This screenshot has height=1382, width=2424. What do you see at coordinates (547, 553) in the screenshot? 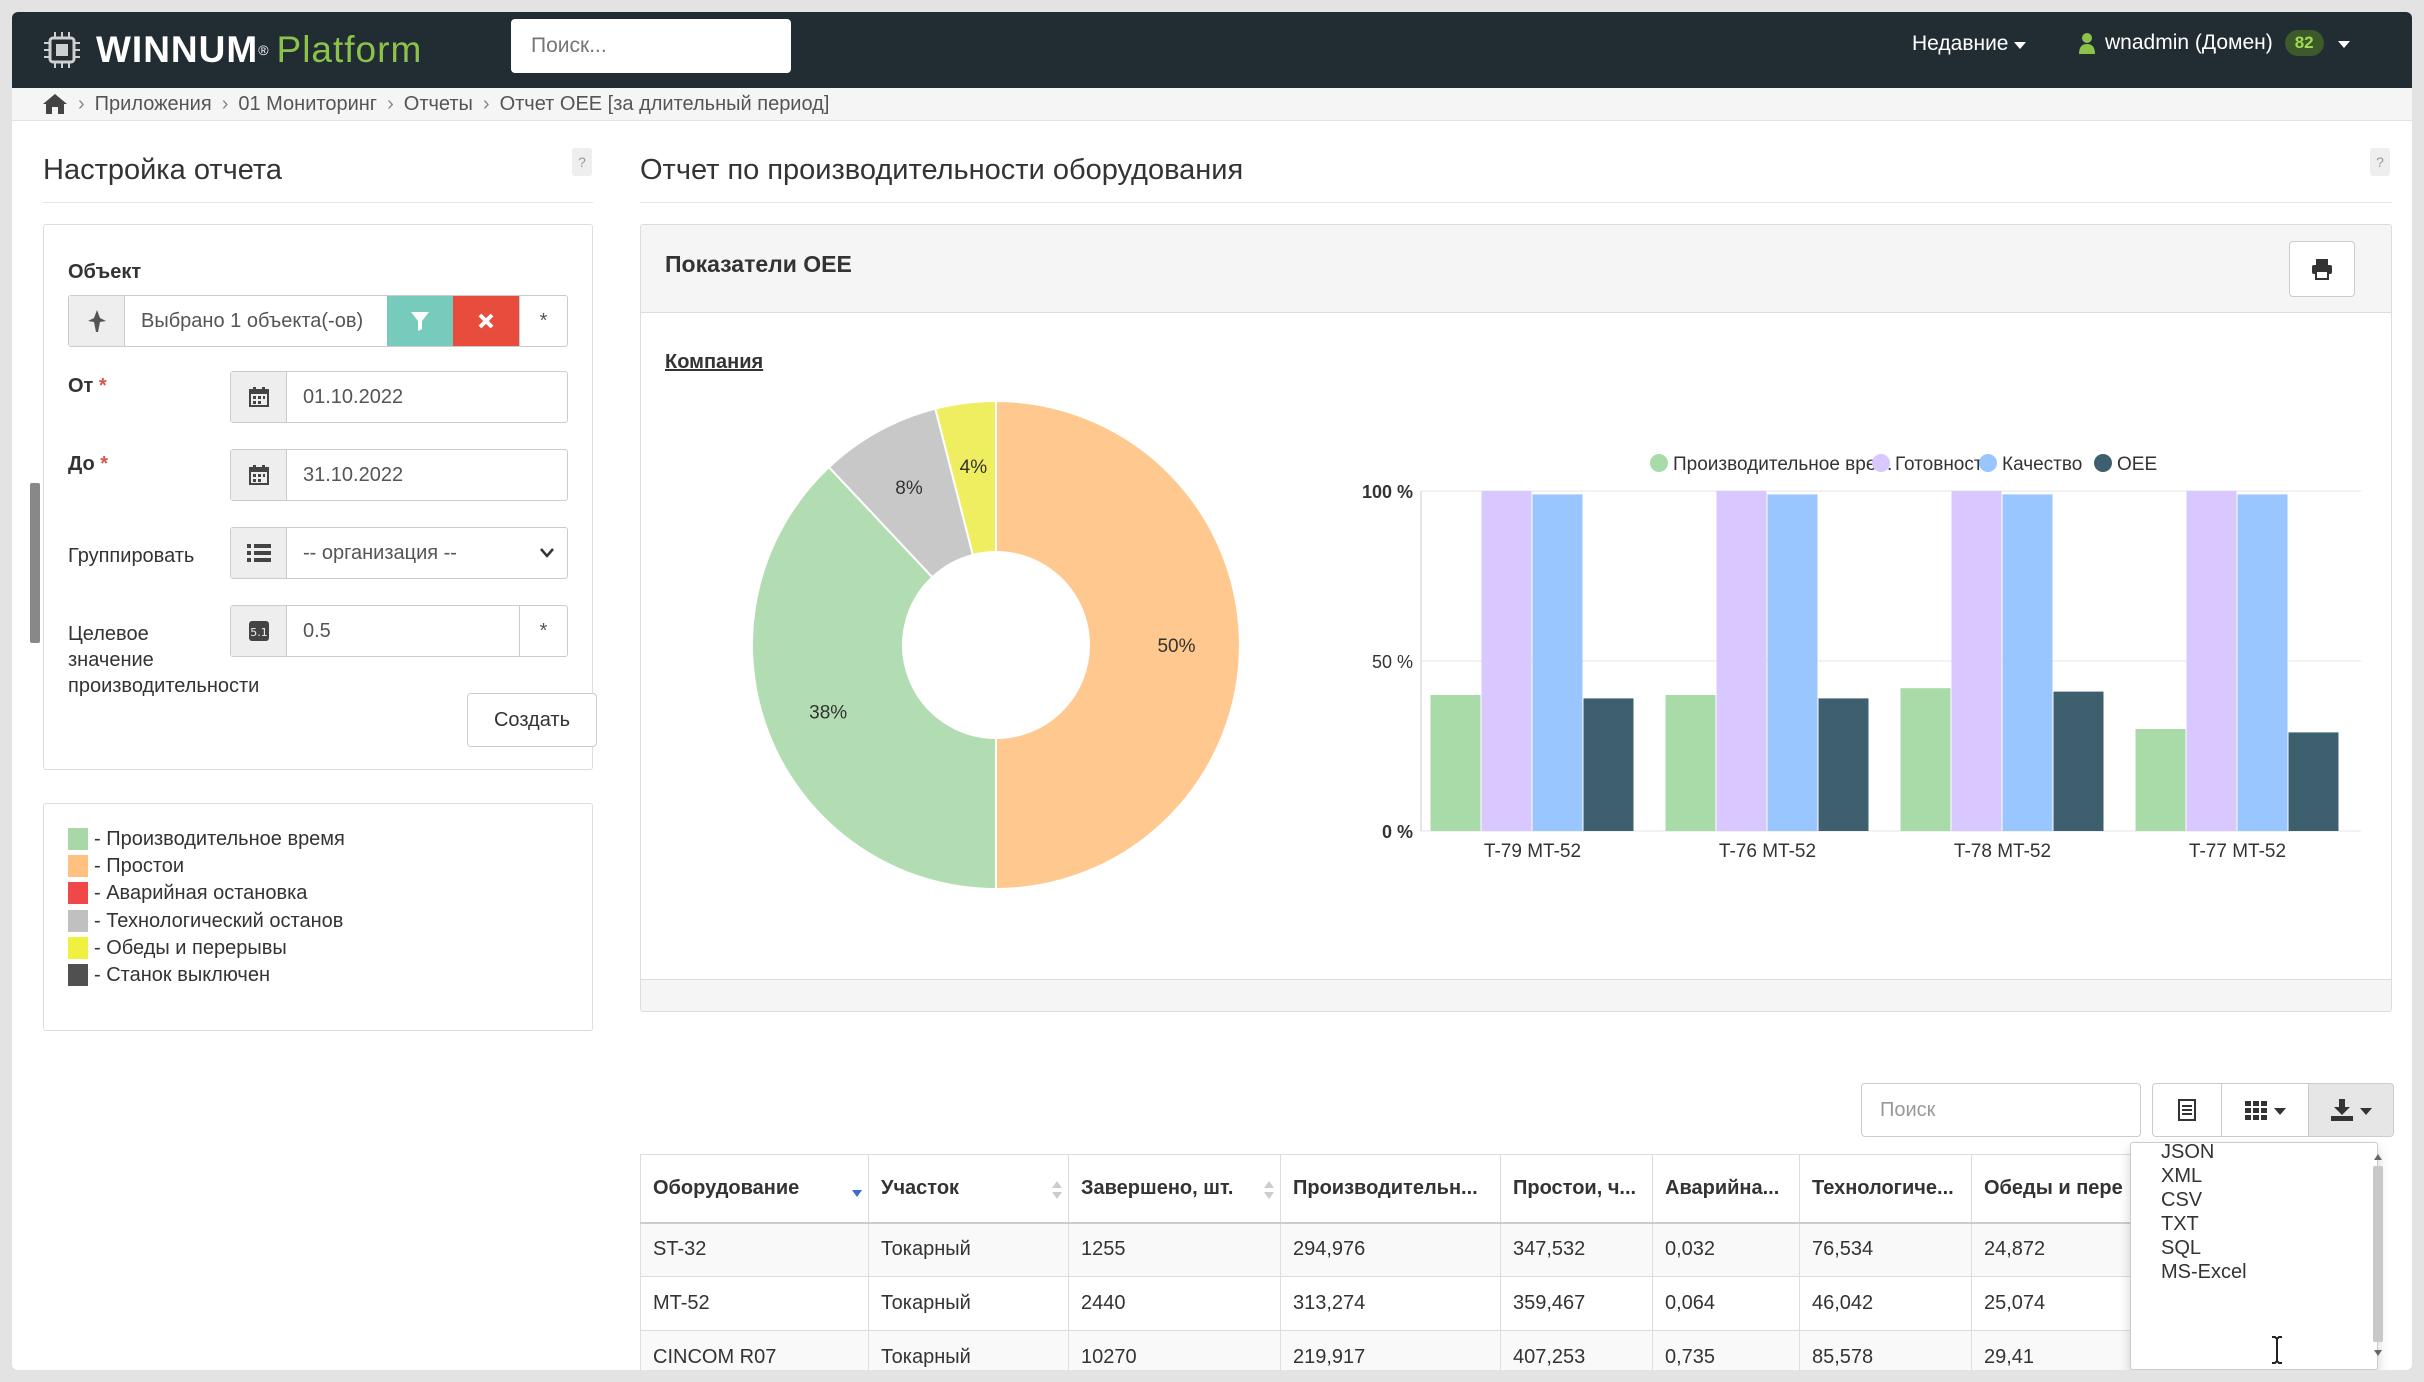
I see `chevron-down-icon` at bounding box center [547, 553].